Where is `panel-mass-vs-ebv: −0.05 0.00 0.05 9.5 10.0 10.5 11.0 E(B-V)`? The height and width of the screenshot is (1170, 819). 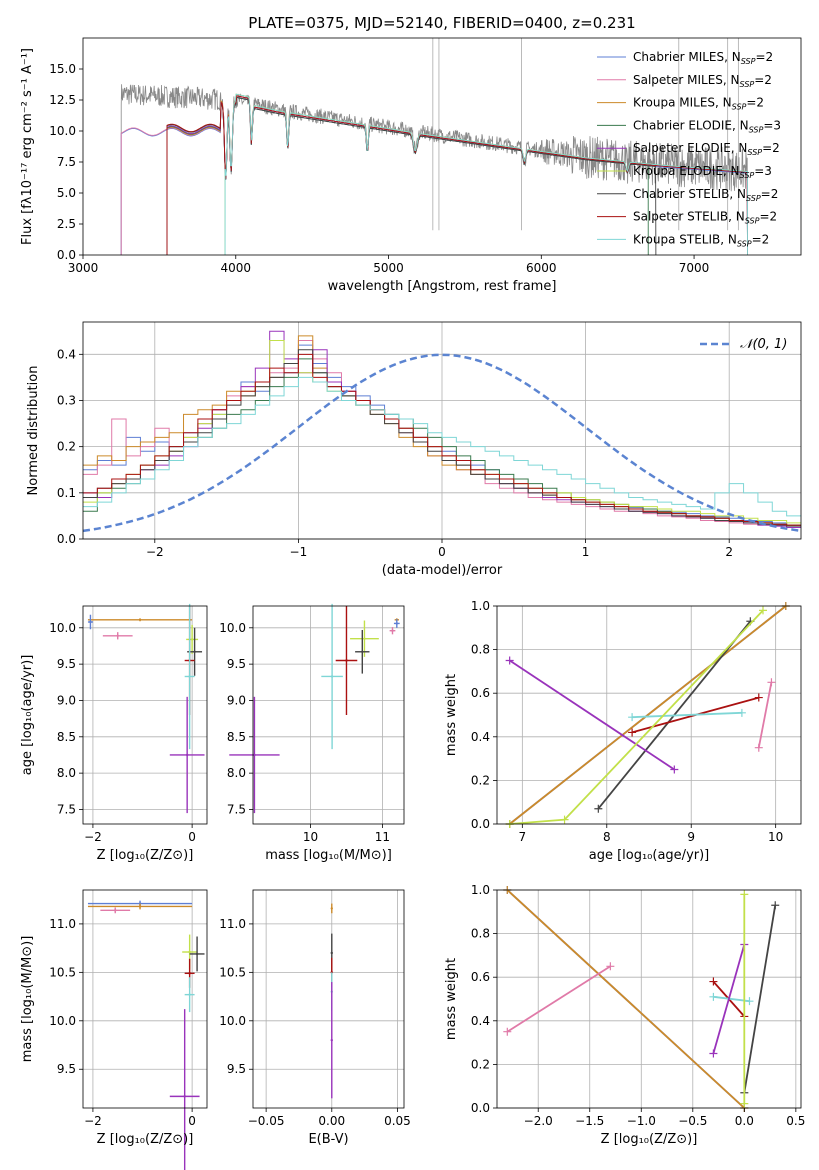 panel-mass-vs-ebv: −0.05 0.00 0.05 9.5 10.0 10.5 11.0 E(B-V) is located at coordinates (315, 1018).